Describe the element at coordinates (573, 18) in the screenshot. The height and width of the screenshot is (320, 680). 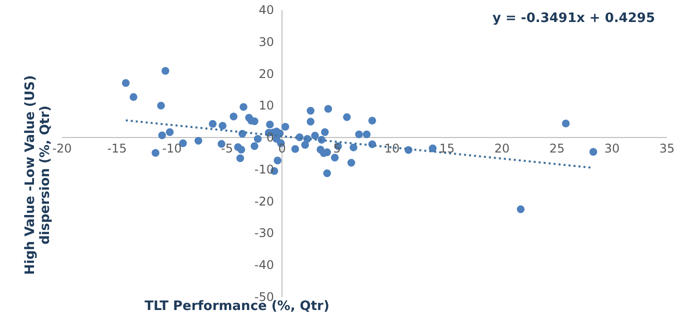
I see `annotation: y = -0.3491x + 0.4295` at that location.